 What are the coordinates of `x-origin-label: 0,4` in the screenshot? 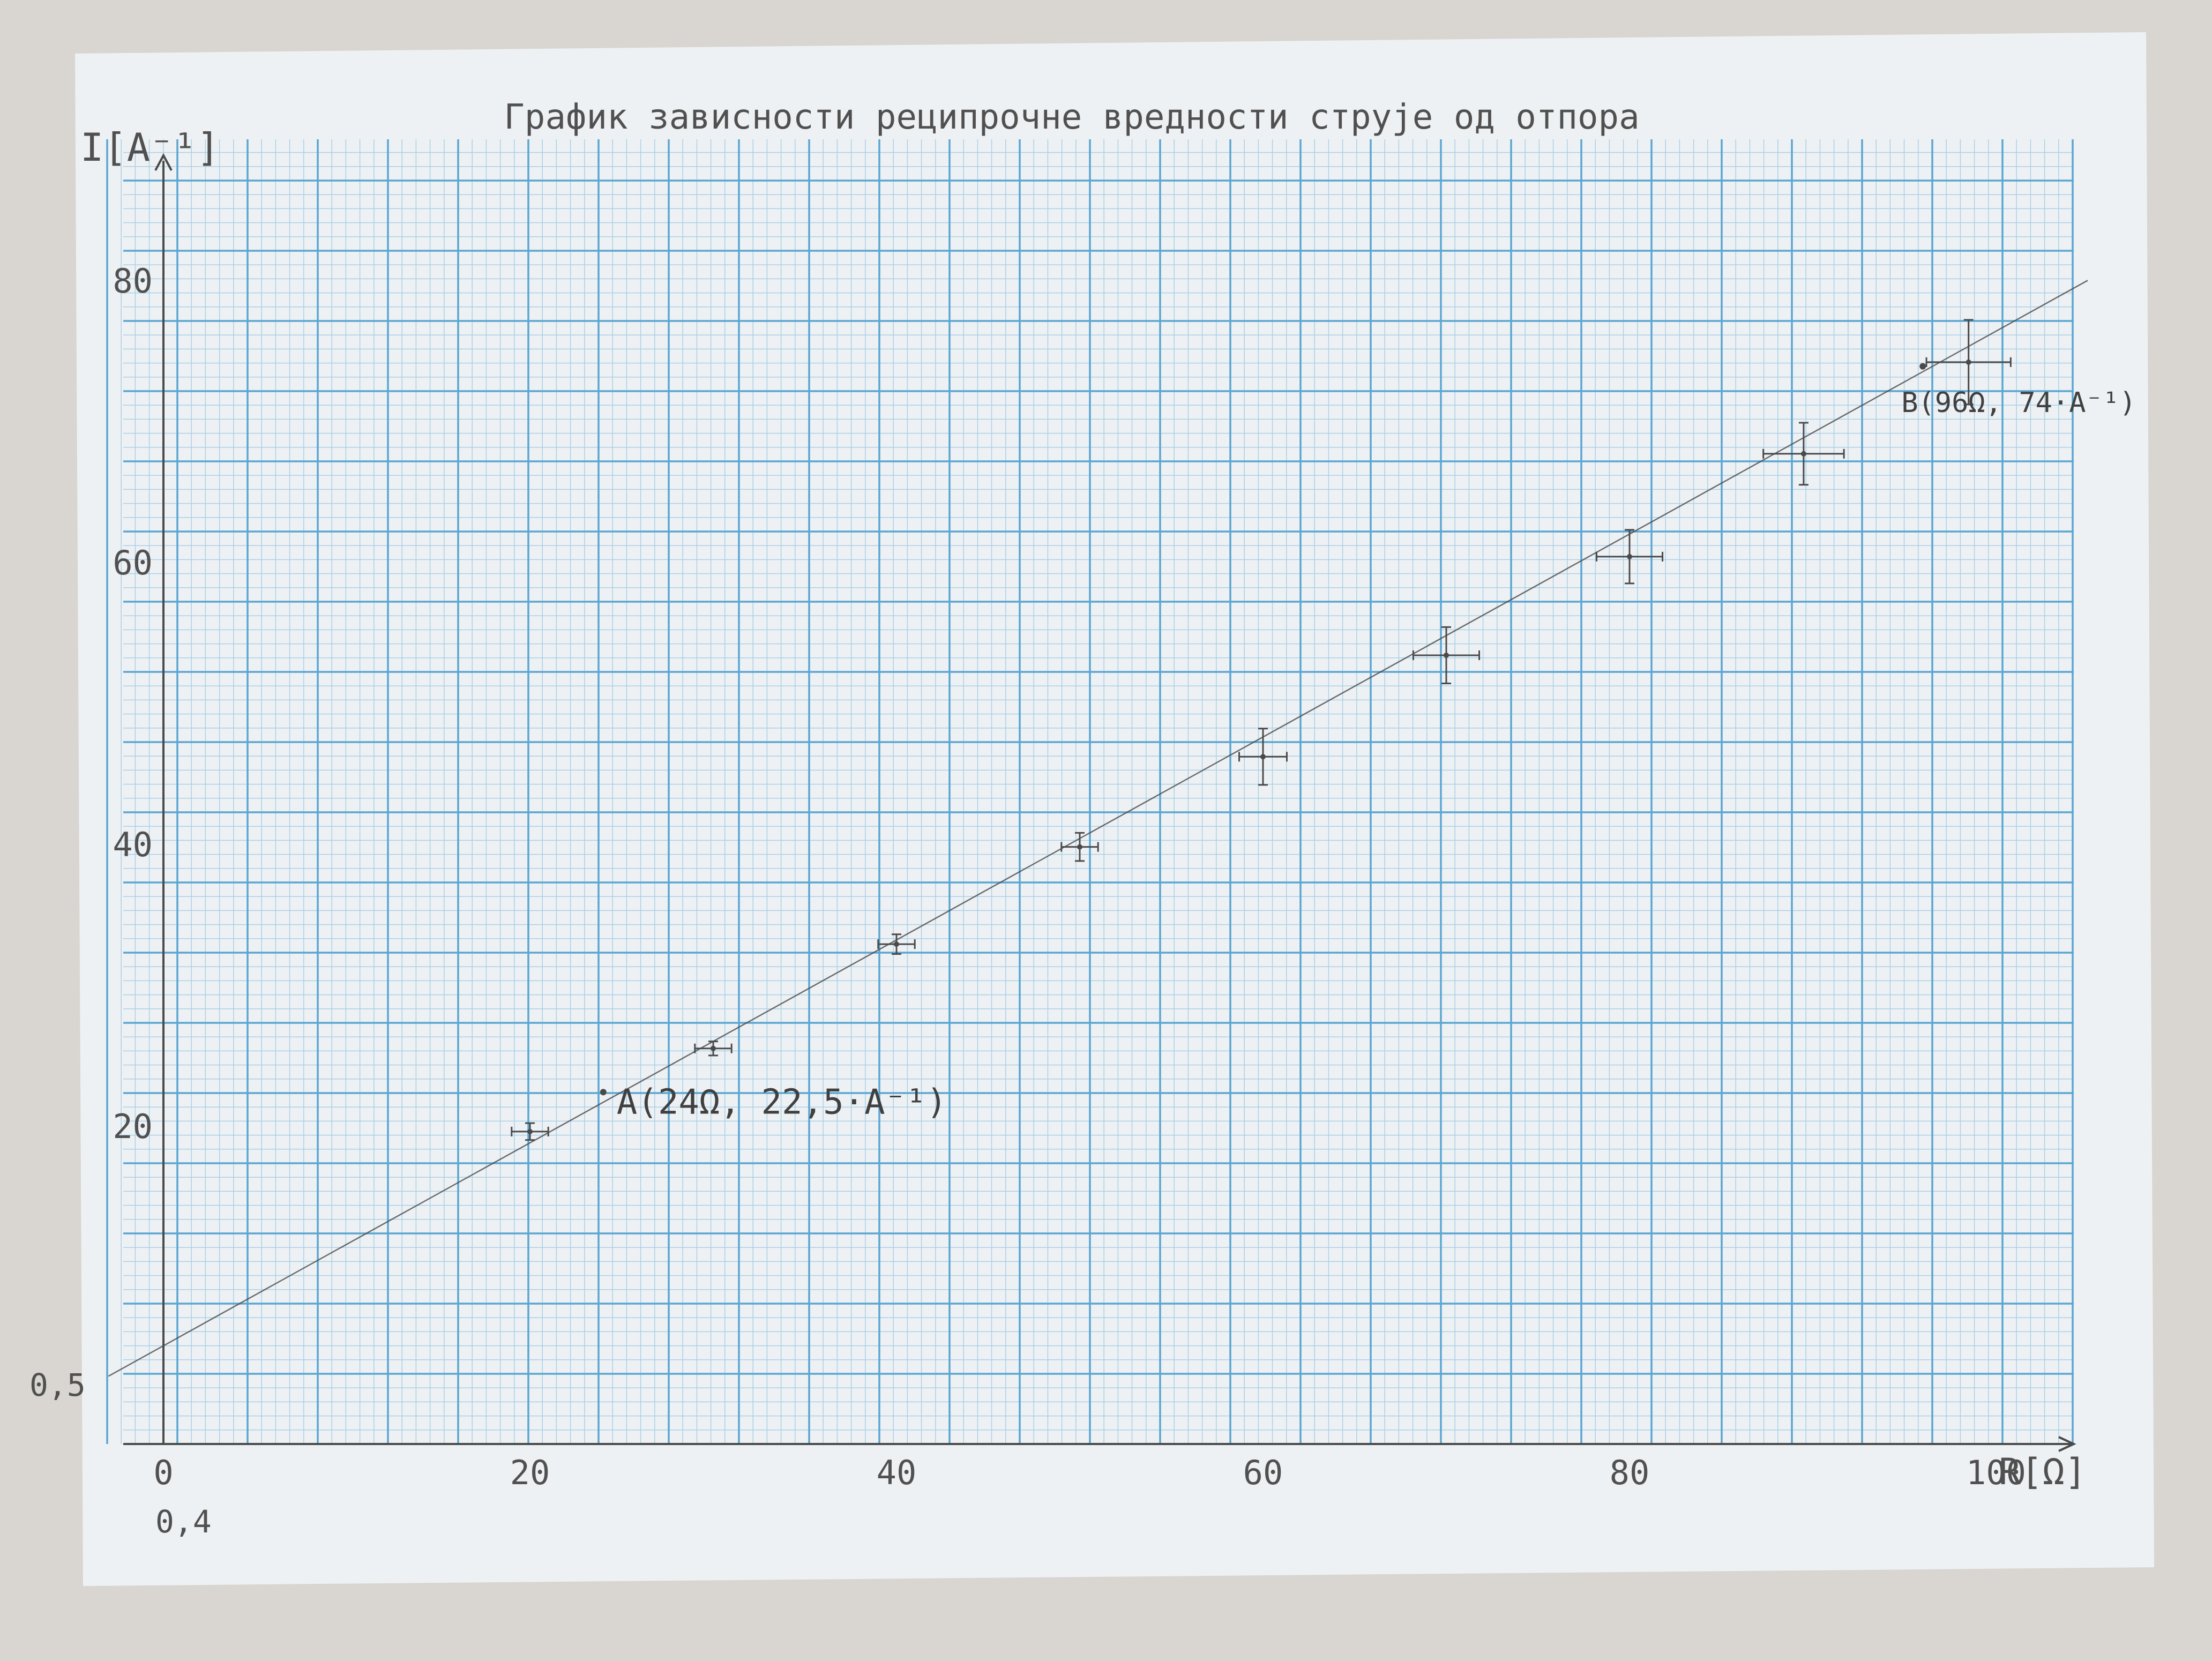 It's located at (183, 1521).